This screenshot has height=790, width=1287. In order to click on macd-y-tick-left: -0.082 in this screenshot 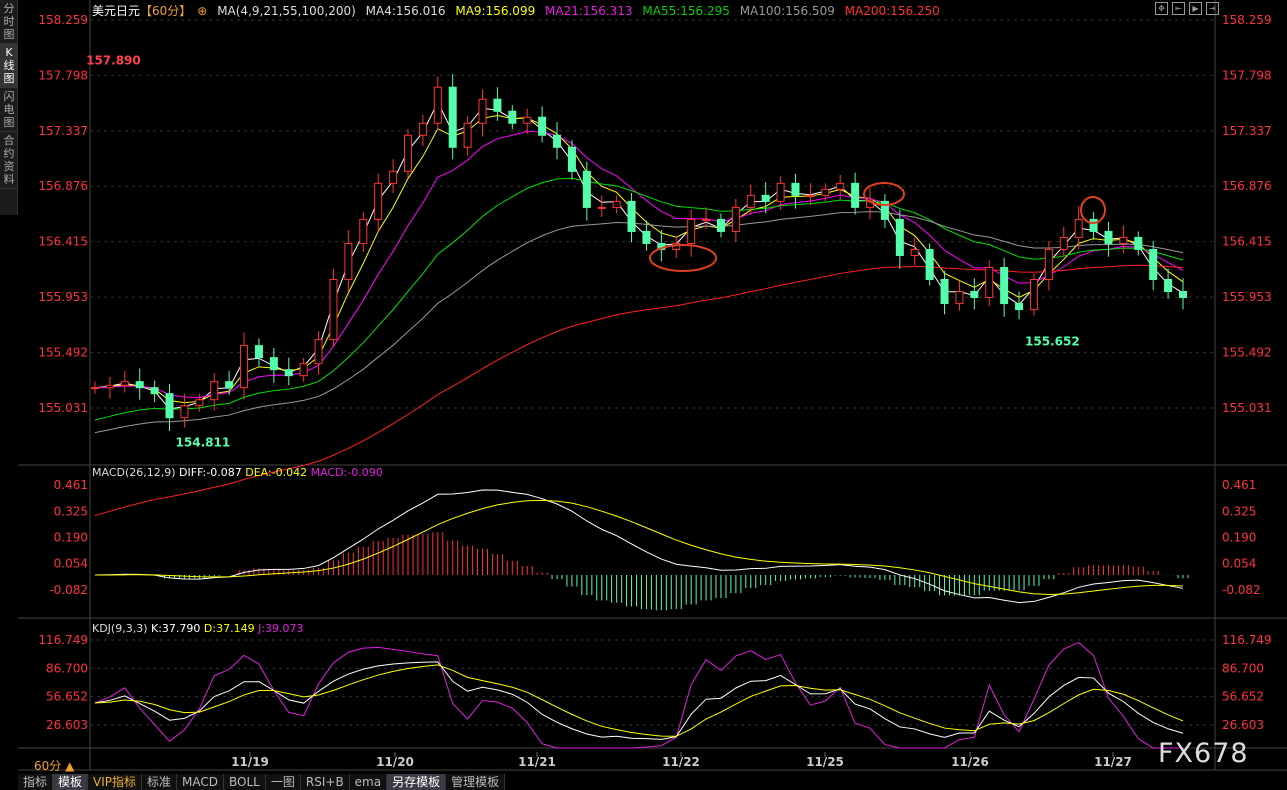, I will do `click(68, 590)`.